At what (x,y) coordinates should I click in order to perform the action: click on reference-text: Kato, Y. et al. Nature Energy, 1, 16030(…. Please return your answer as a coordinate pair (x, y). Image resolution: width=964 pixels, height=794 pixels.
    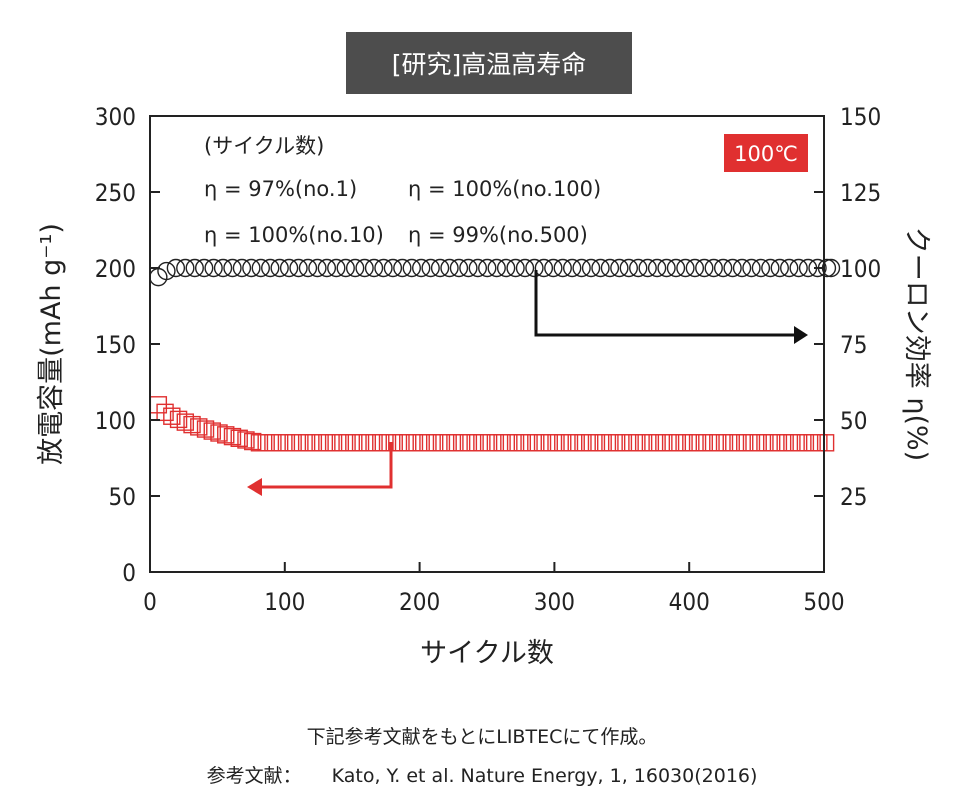
    Looking at the image, I should click on (544, 776).